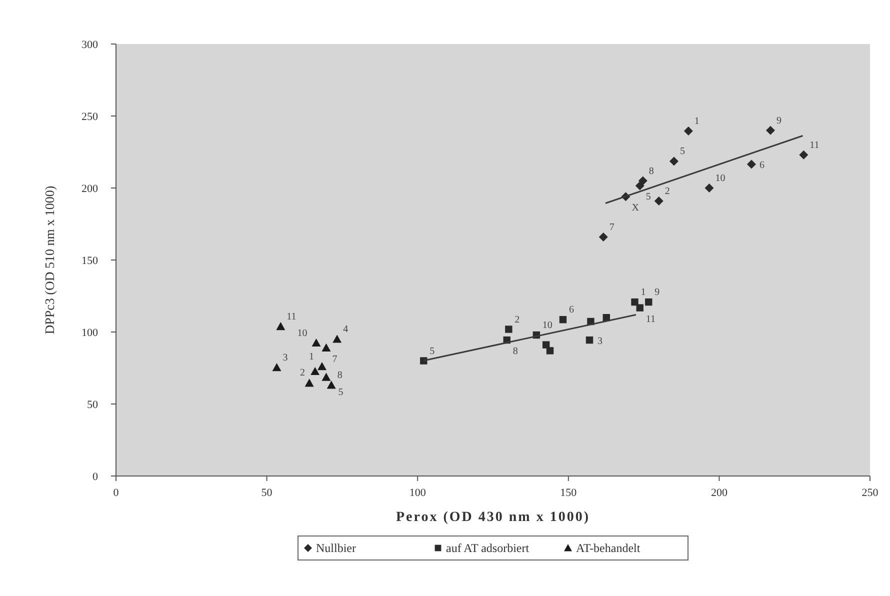 The width and height of the screenshot is (890, 596). What do you see at coordinates (90, 189) in the screenshot?
I see `y-tick-label: 200` at bounding box center [90, 189].